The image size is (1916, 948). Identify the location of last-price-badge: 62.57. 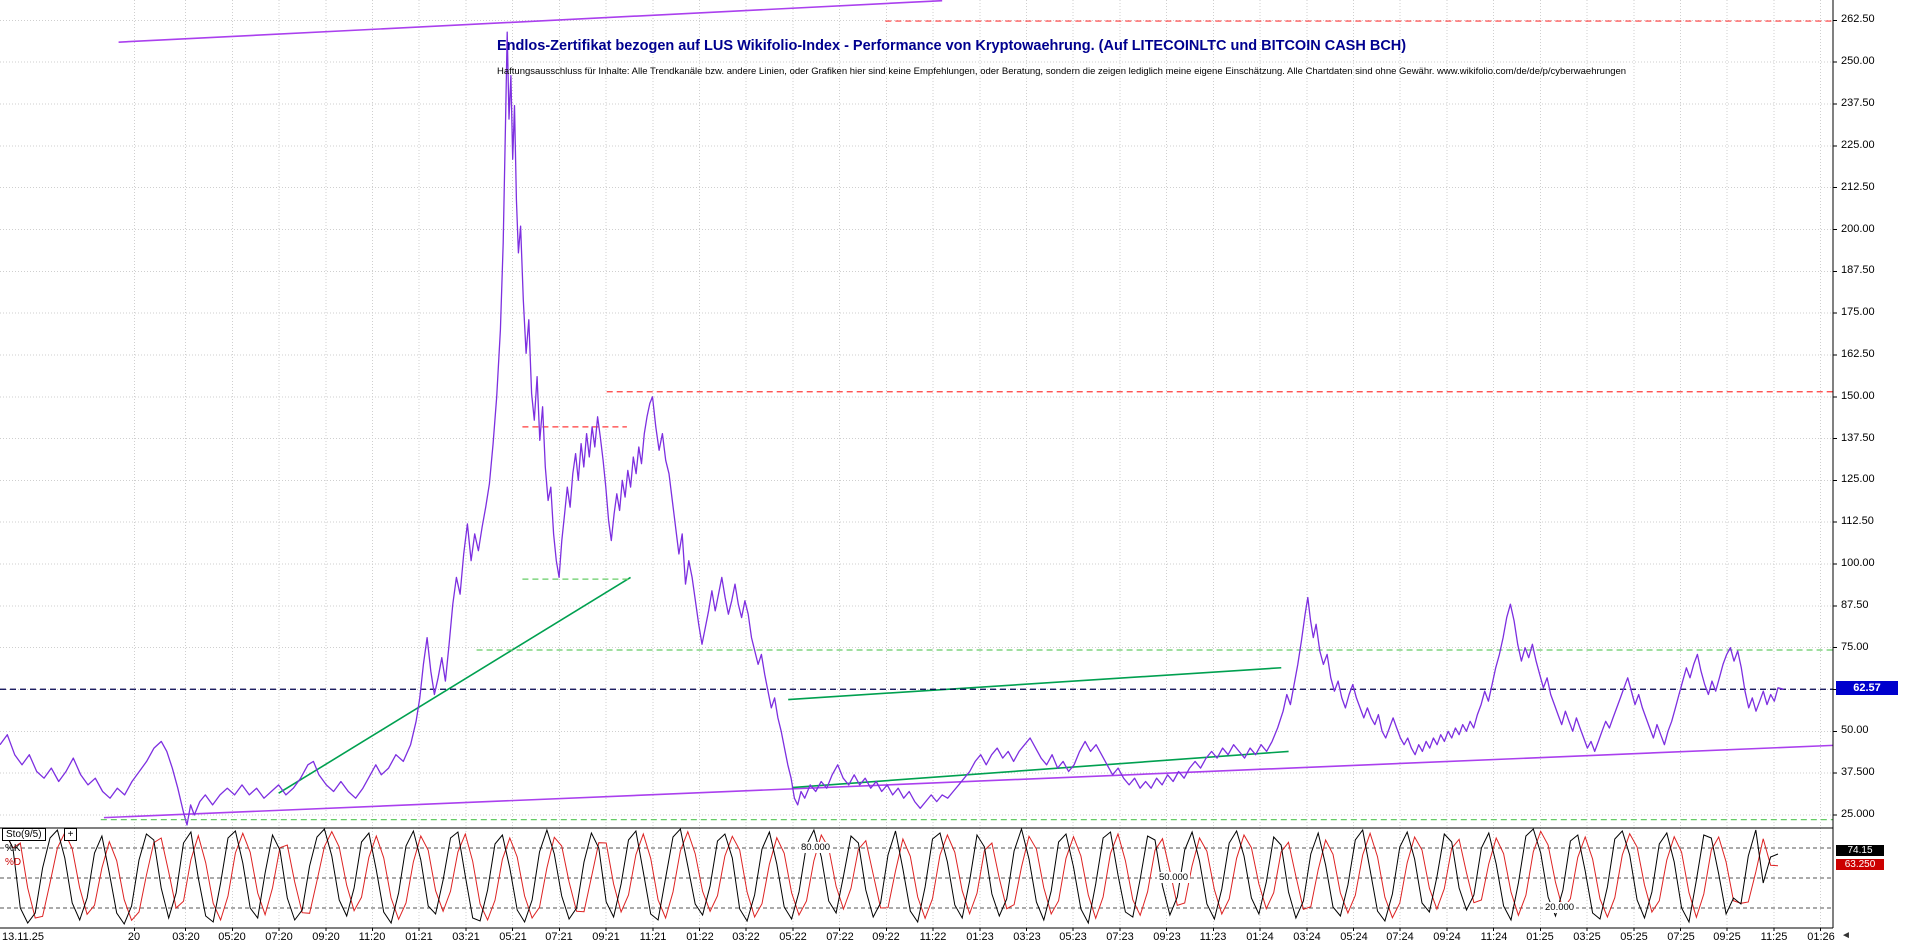
(1867, 688).